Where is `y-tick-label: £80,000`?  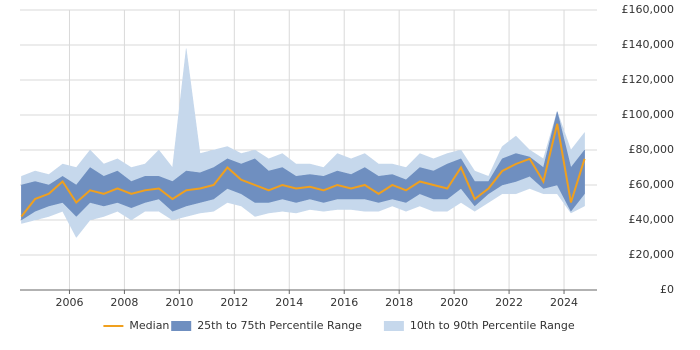 y-tick-label: £80,000 is located at coordinates (652, 149).